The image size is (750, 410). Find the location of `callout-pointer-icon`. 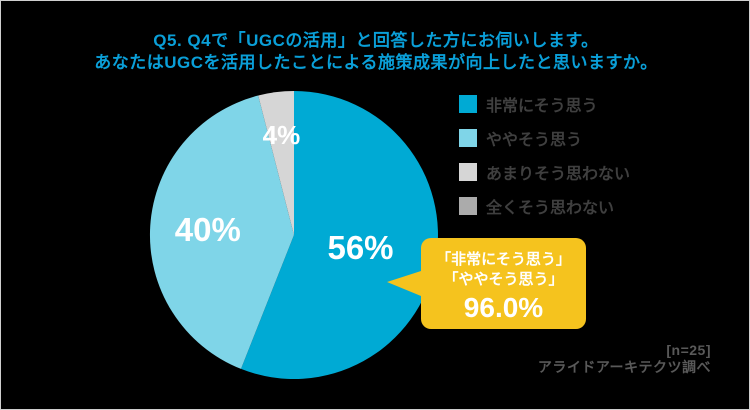

callout-pointer-icon is located at coordinates (404, 283).